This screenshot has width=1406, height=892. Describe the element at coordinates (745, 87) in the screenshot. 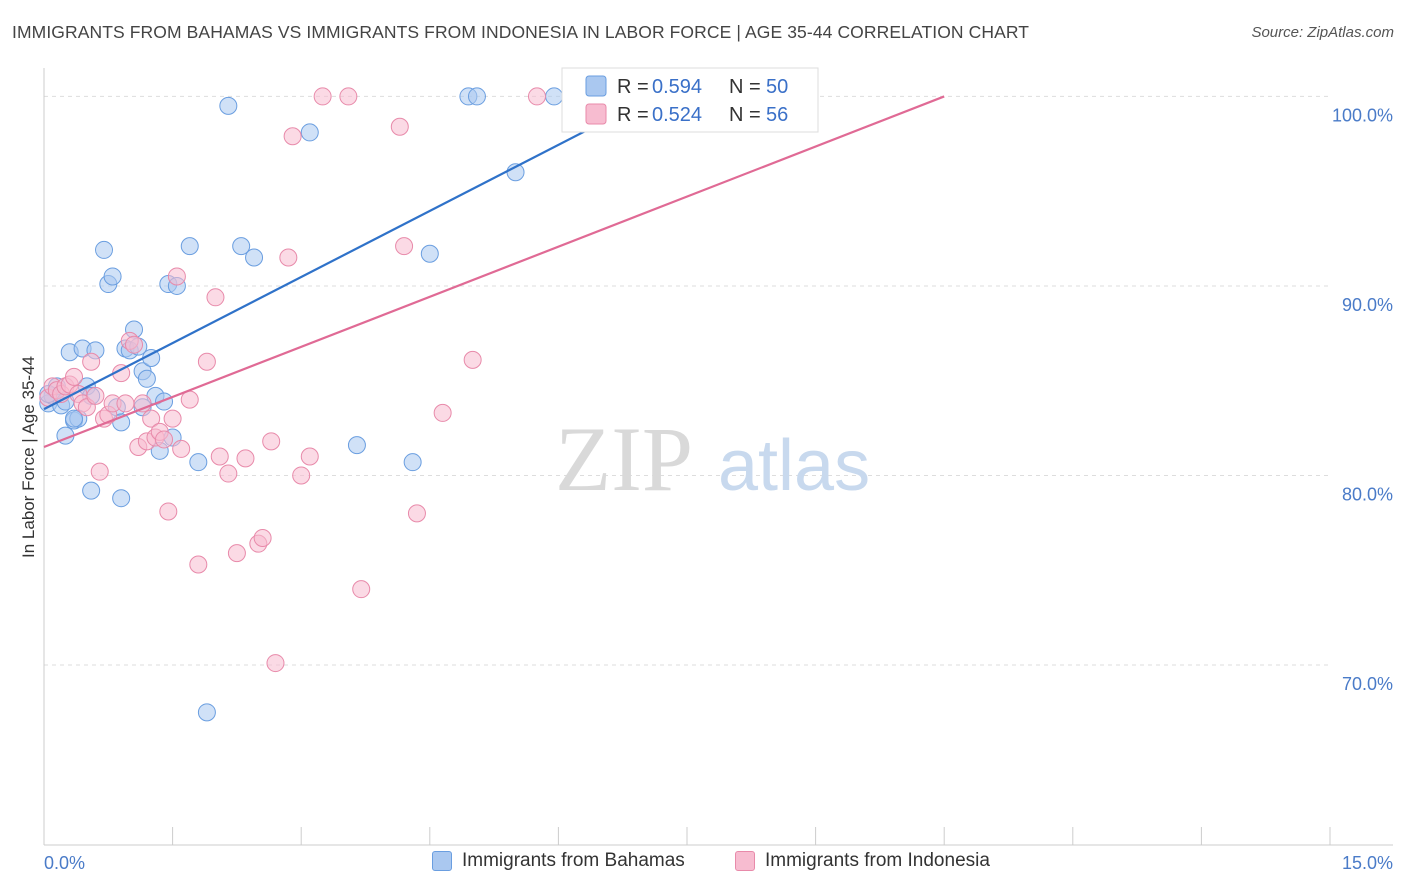

I see `legend-n-label-bahamas: N =` at that location.